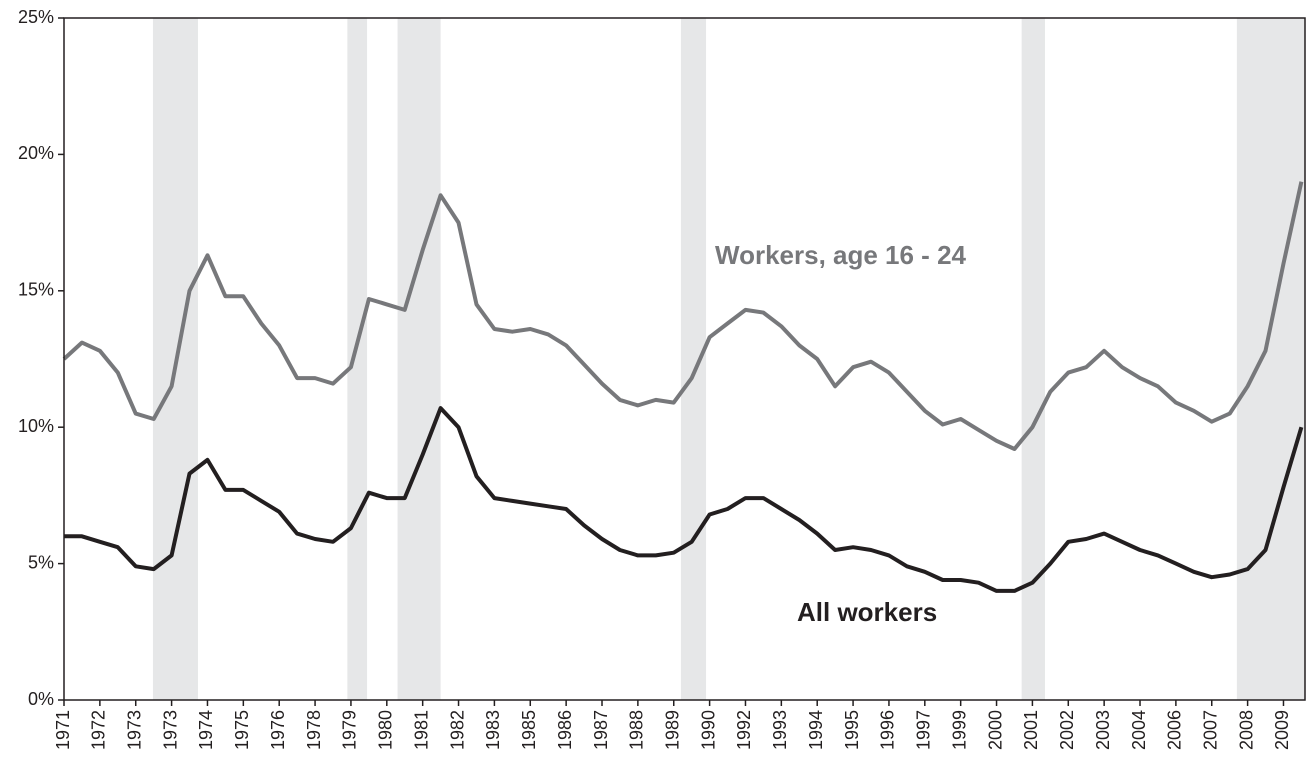 The height and width of the screenshot is (775, 1308). What do you see at coordinates (1031, 730) in the screenshot?
I see `x-tick-label: 2001` at bounding box center [1031, 730].